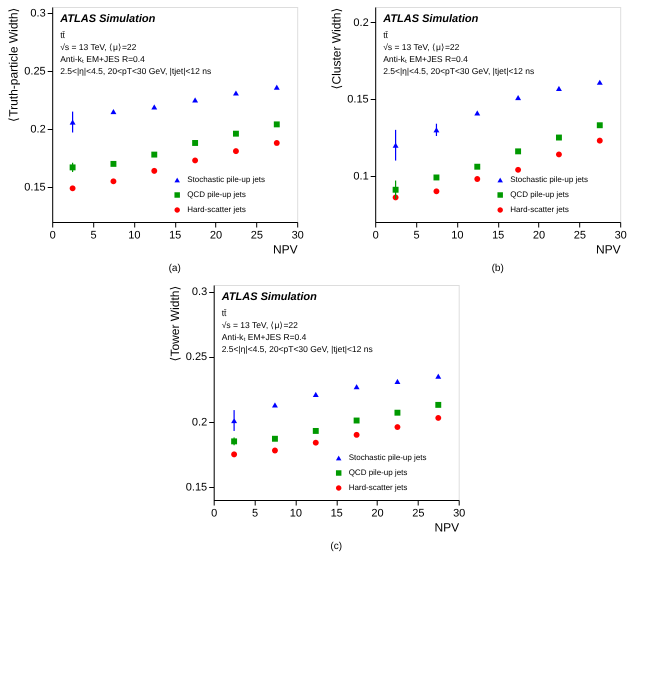 Image resolution: width=645 pixels, height=685 pixels. I want to click on text: (c), so click(336, 546).